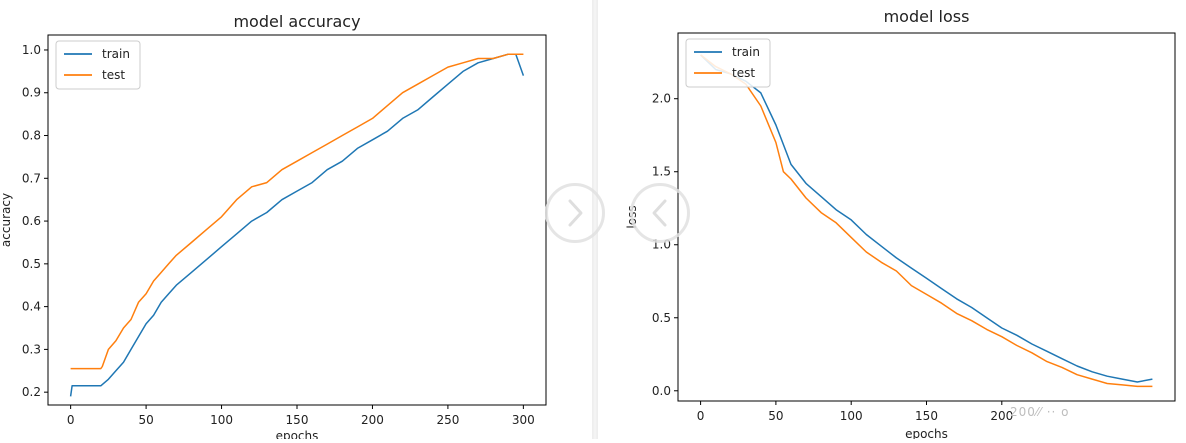 This screenshot has height=443, width=1186. I want to click on chart-title: model loss, so click(927, 16).